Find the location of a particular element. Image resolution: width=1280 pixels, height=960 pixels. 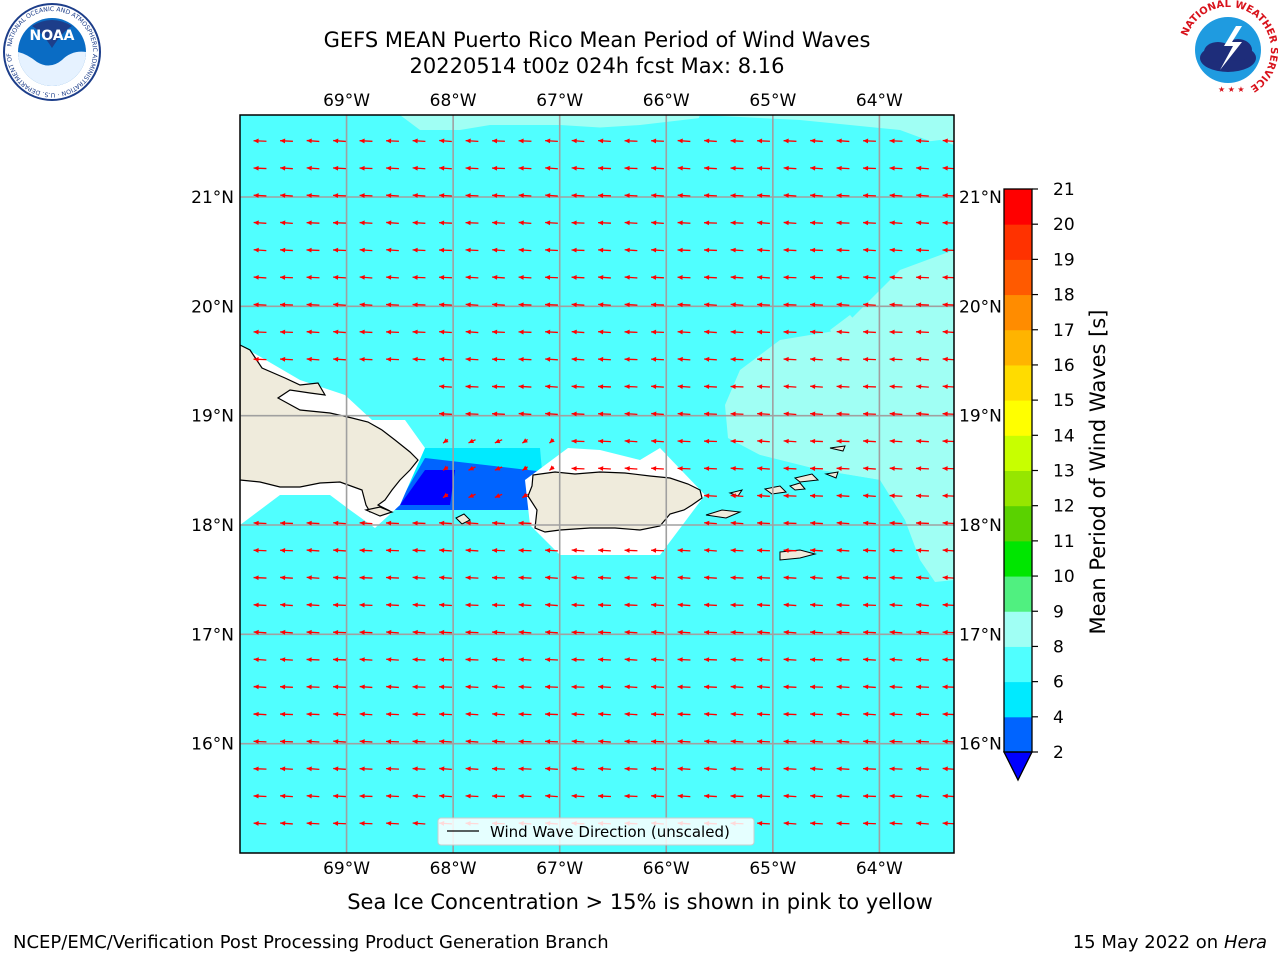

lat-label-right: 21°N is located at coordinates (980, 198).